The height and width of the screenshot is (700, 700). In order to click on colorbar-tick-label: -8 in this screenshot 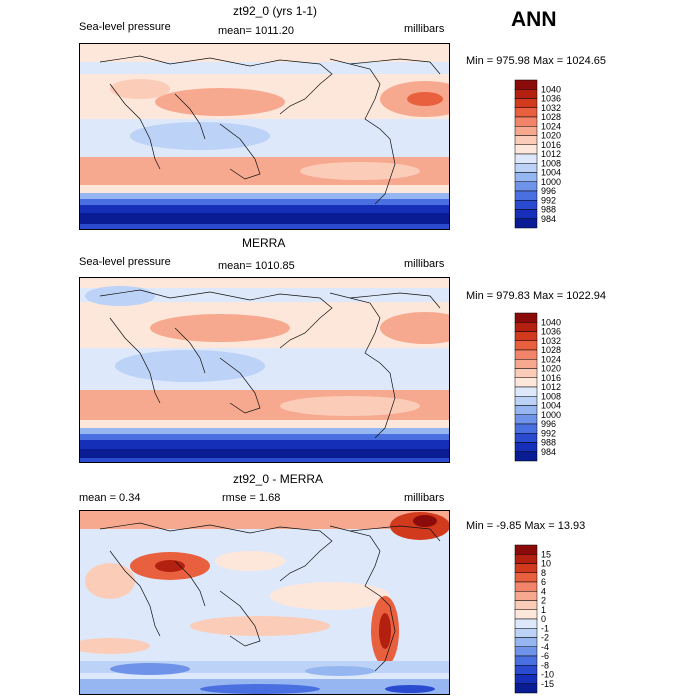, I will do `click(545, 665)`.